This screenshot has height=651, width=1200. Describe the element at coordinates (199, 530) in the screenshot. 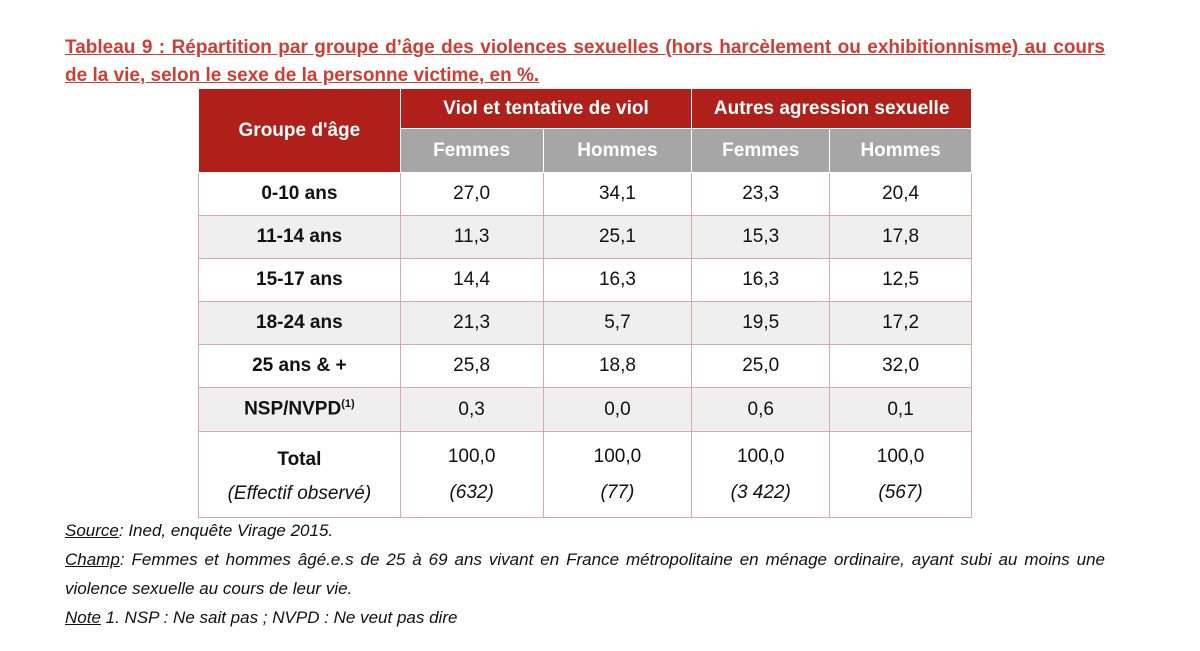

I see `source-note: Source: Ined, enquête Virage 2015.` at that location.